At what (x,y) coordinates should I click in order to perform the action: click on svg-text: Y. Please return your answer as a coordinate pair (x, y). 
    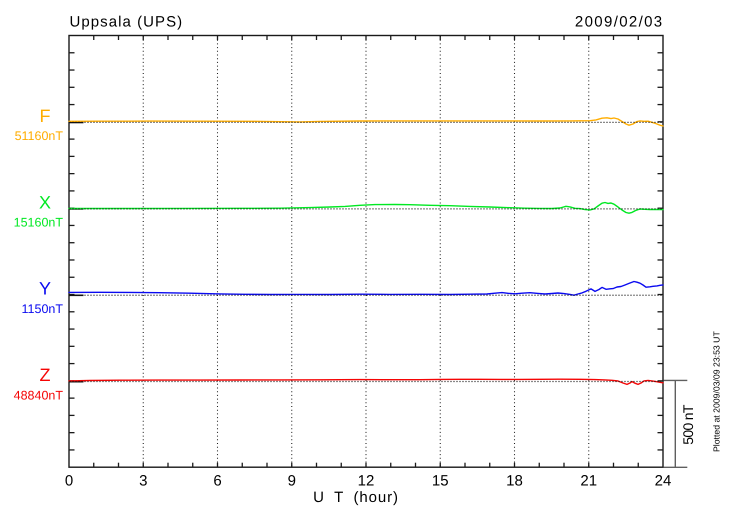
    Looking at the image, I should click on (45, 289).